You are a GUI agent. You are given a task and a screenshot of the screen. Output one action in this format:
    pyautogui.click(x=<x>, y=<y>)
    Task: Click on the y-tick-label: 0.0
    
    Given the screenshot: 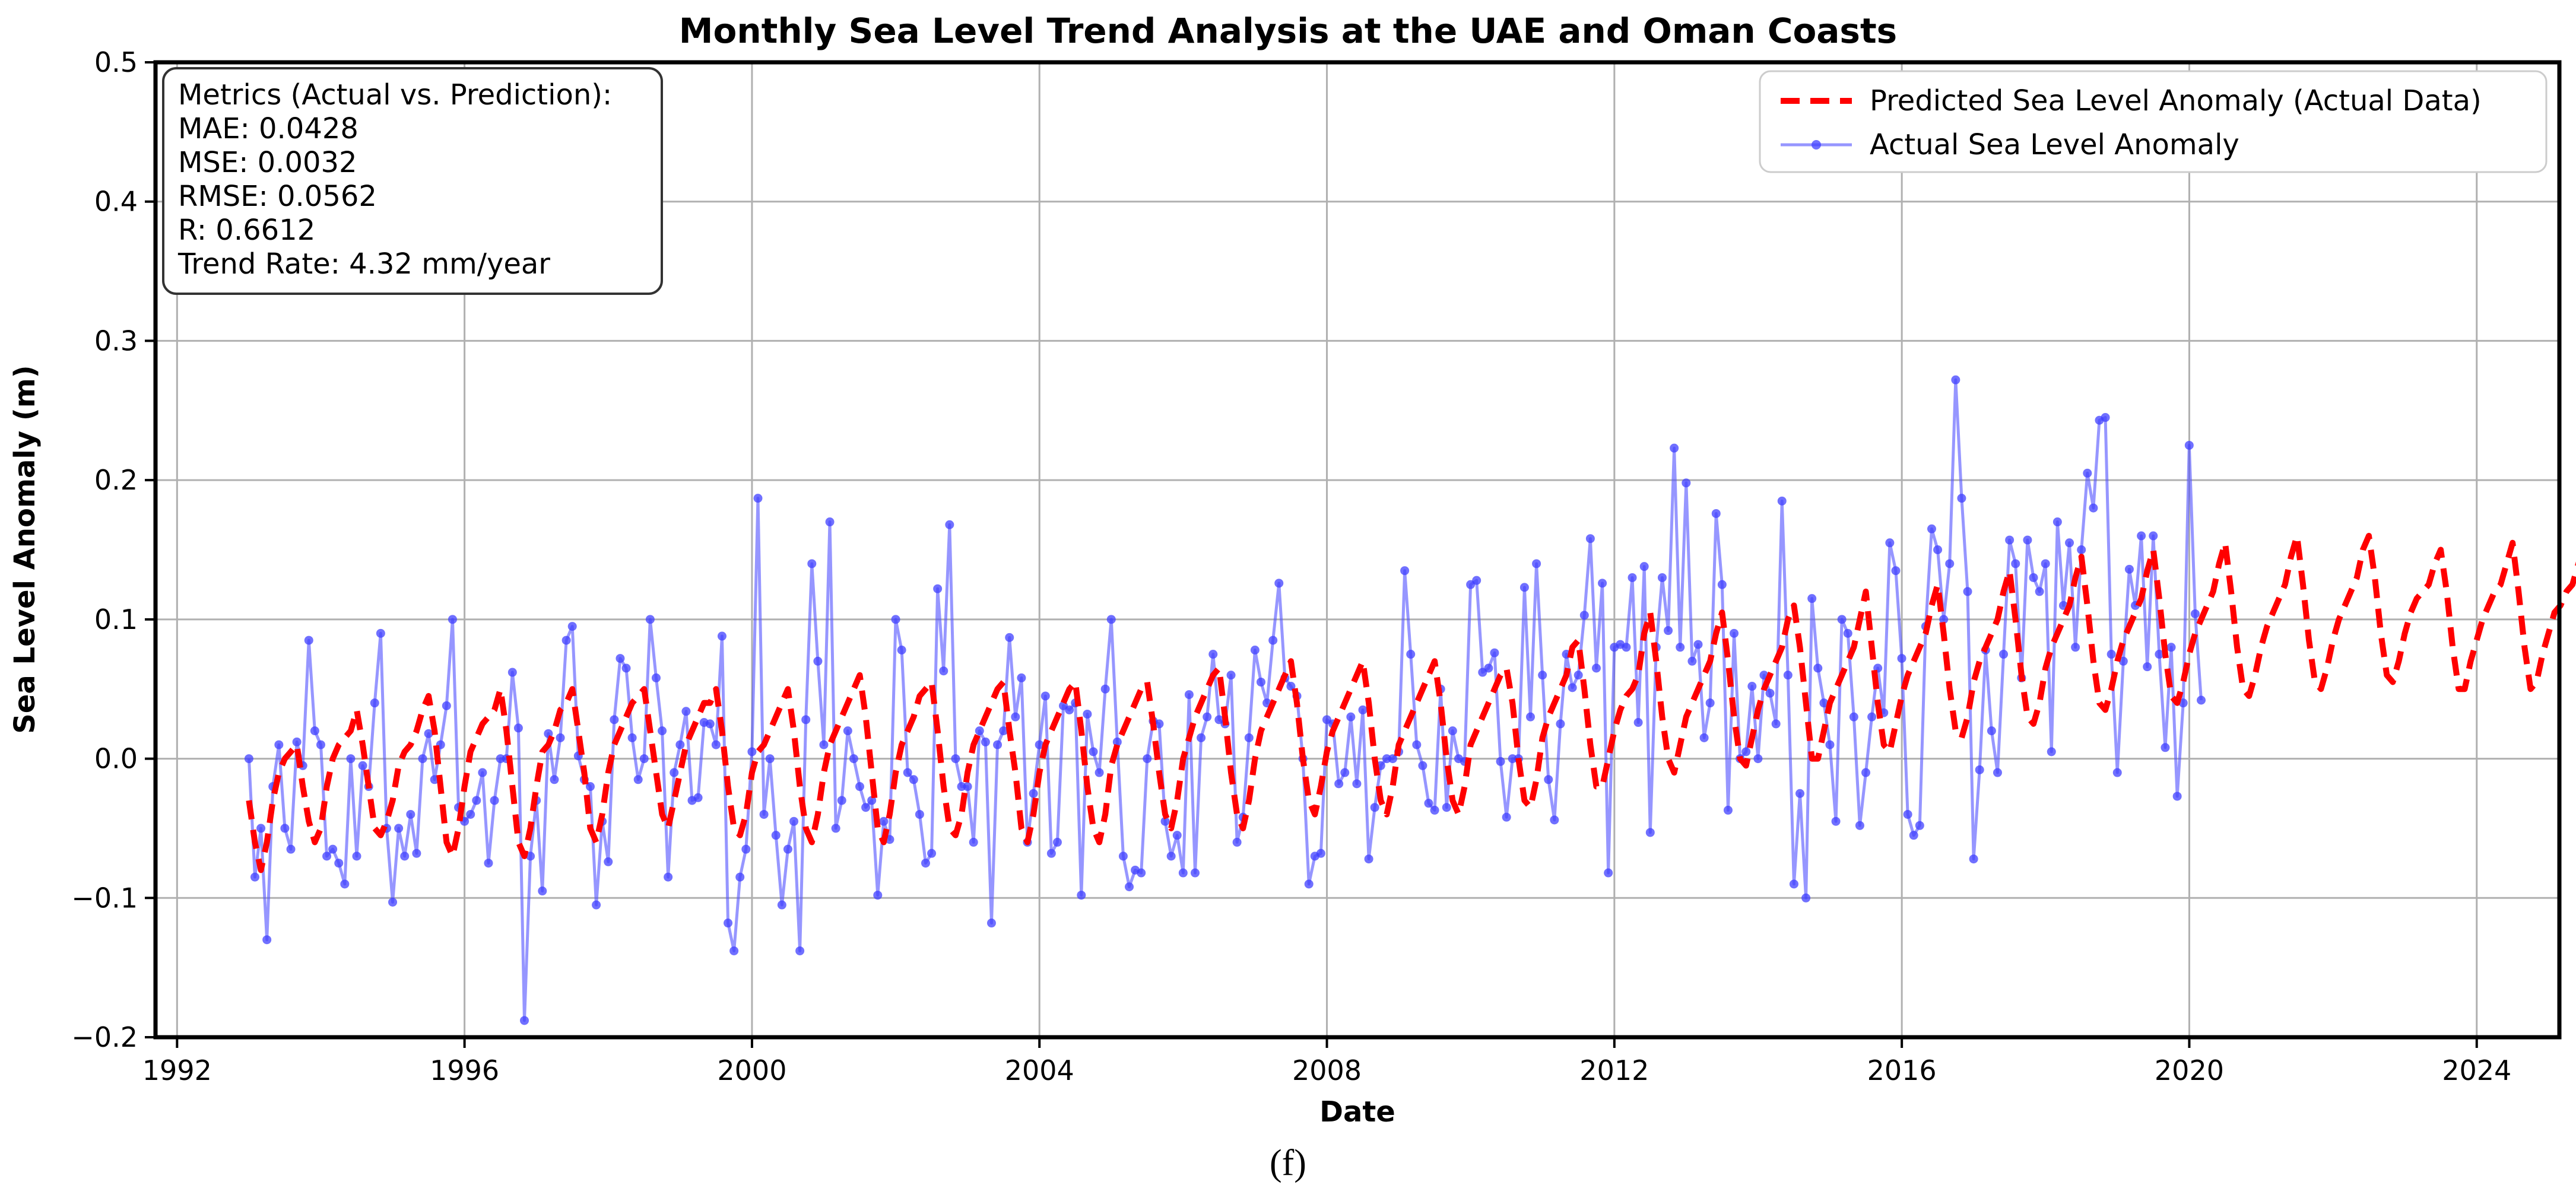 What is the action you would take?
    pyautogui.click(x=116, y=759)
    